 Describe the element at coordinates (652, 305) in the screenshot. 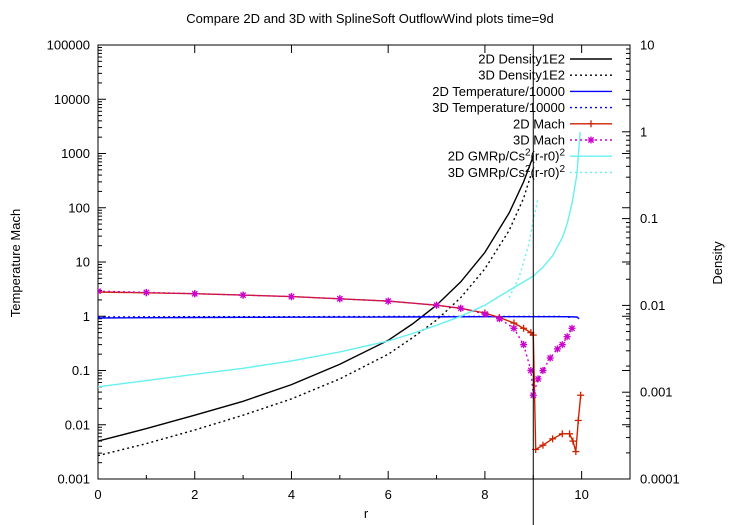

I see `y2-tick-label: 0.01` at that location.